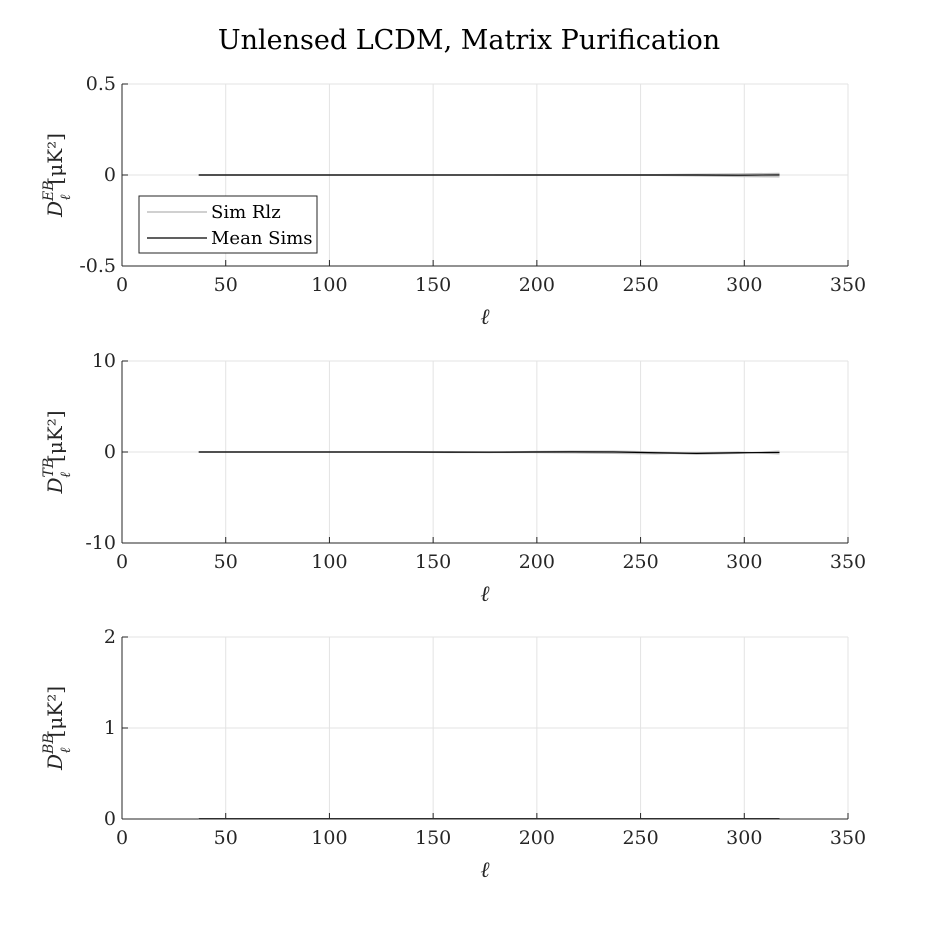 Image resolution: width=938 pixels, height=938 pixels. I want to click on y-tick-label: 10, so click(104, 361).